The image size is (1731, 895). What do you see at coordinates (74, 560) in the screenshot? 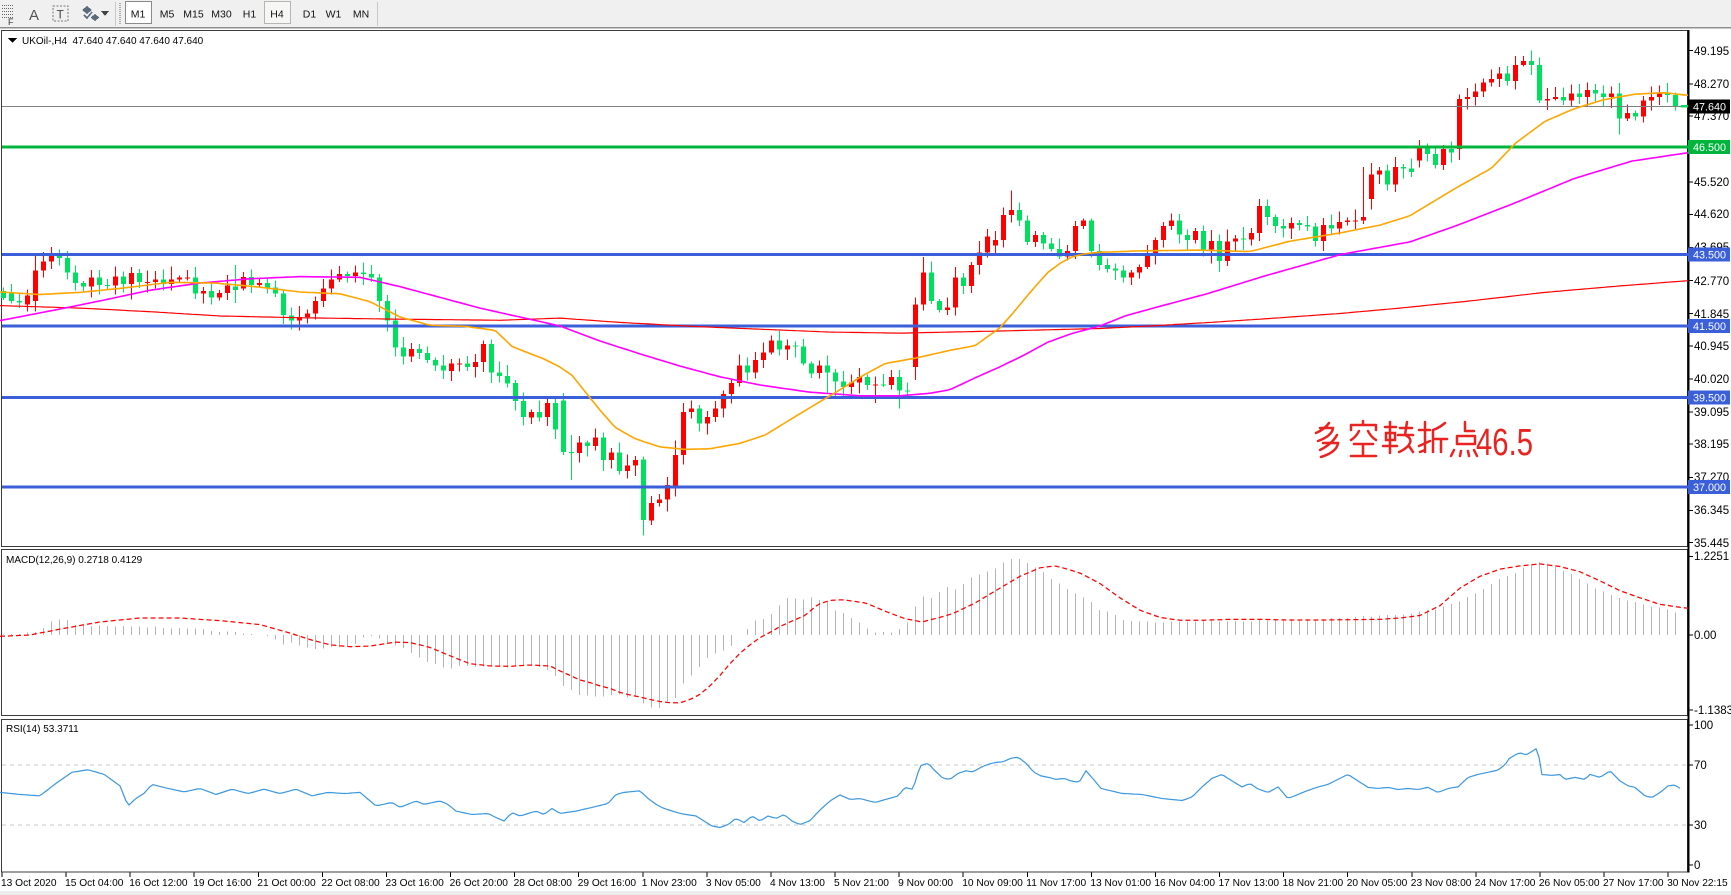
I see `svg-text: MACD(12,26,9) 0.2718 0.4129` at bounding box center [74, 560].